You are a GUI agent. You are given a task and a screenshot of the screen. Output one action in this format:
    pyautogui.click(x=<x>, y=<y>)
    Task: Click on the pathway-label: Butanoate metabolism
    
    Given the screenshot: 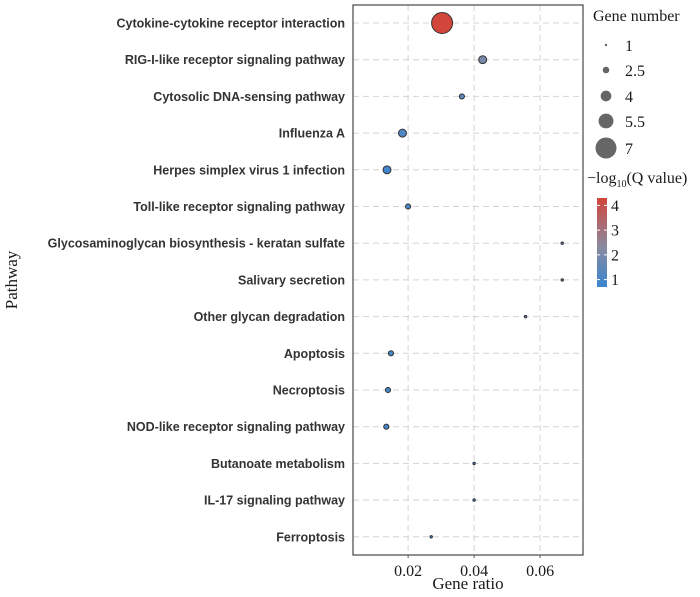 What is the action you would take?
    pyautogui.click(x=278, y=464)
    